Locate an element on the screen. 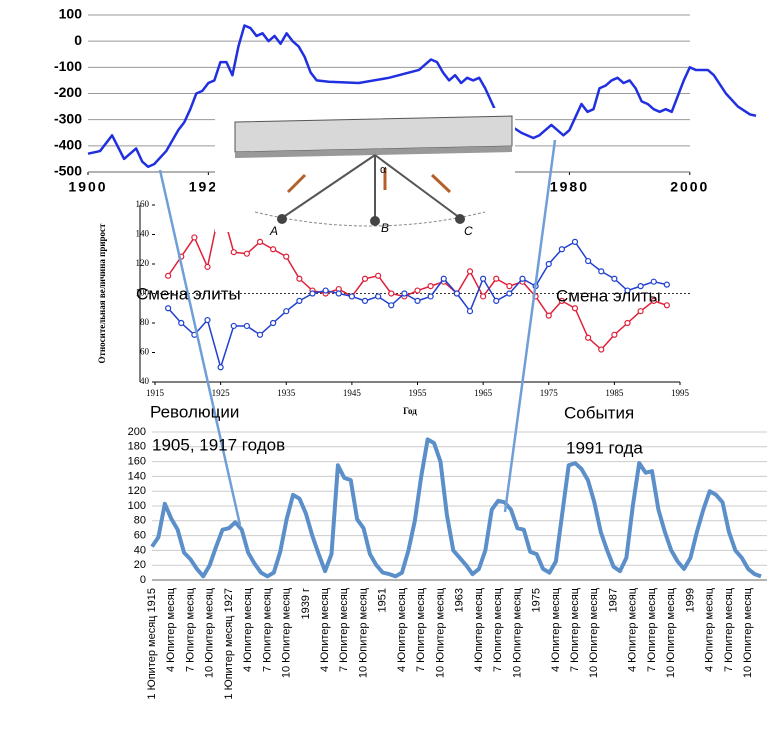 The width and height of the screenshot is (767, 736). annotation: 1905, 1917 годов is located at coordinates (218, 444).